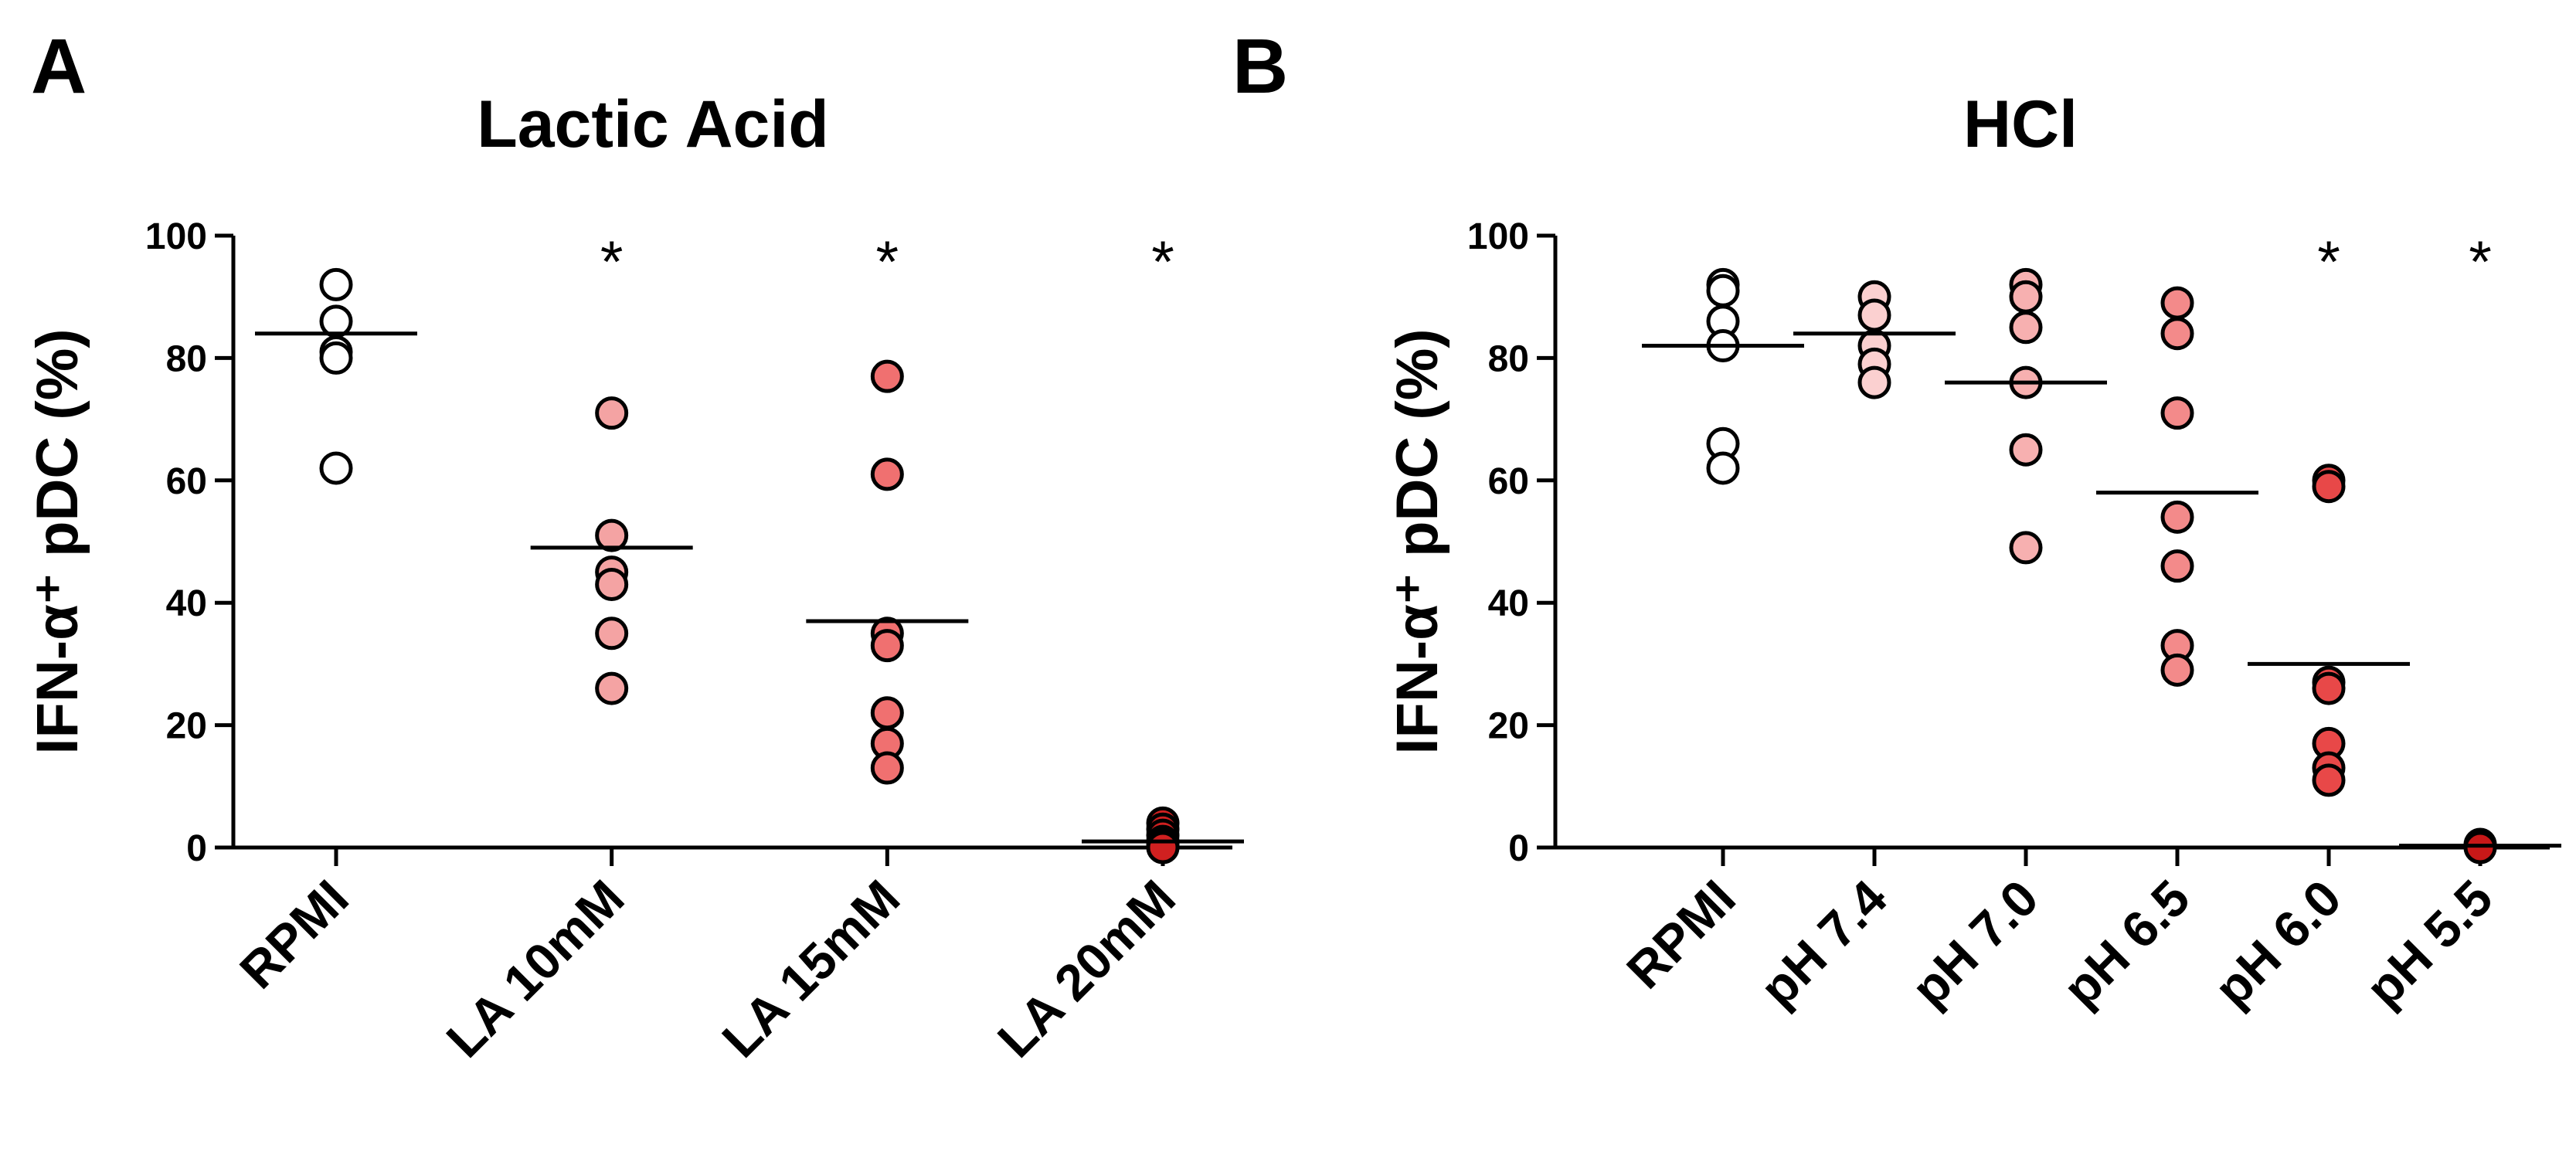 Image resolution: width=2576 pixels, height=1155 pixels. What do you see at coordinates (1086, 969) in the screenshot?
I see `x-tick-label: LA 20mM` at bounding box center [1086, 969].